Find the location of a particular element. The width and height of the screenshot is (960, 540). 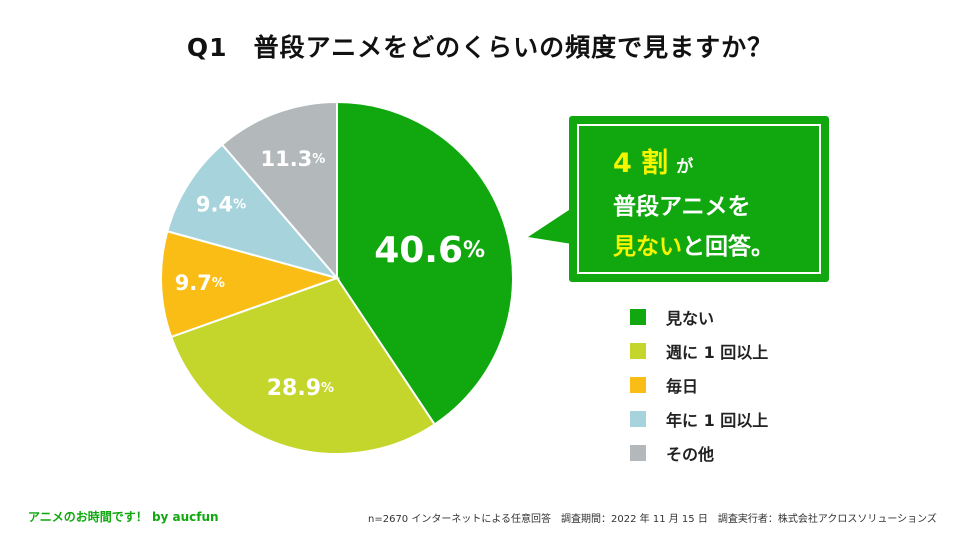

callout-line-2: 普段アニメを is located at coordinates (682, 207).